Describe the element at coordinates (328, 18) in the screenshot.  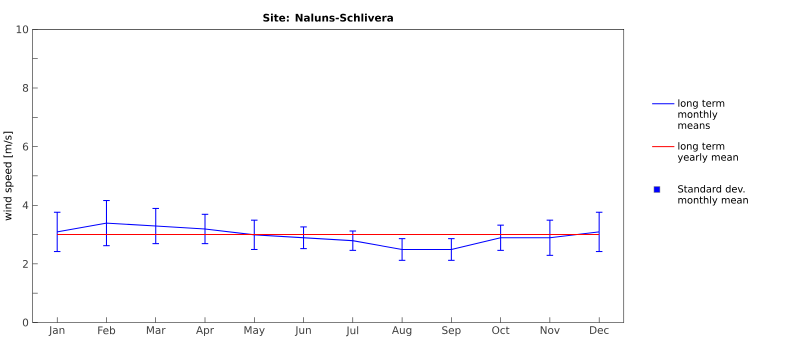
I see `chart-title: Site: Naluns-Schlivera` at that location.